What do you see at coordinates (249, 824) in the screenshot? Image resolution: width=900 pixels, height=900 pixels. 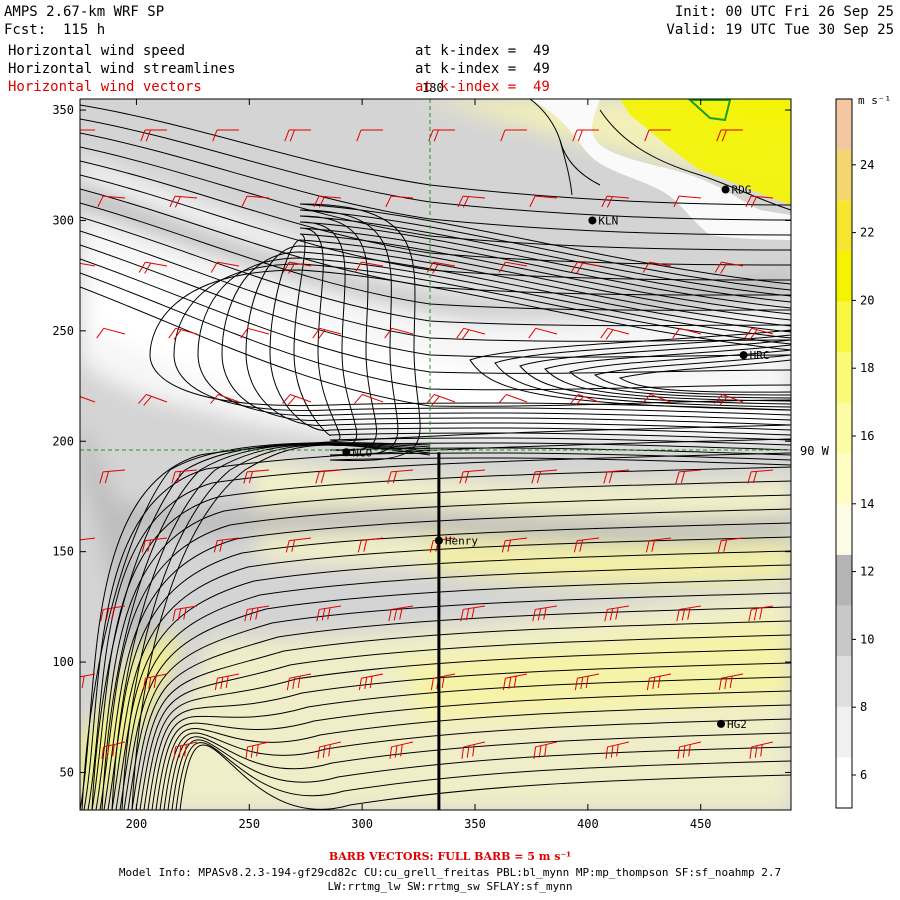 I see `x-tick-label: 250` at bounding box center [249, 824].